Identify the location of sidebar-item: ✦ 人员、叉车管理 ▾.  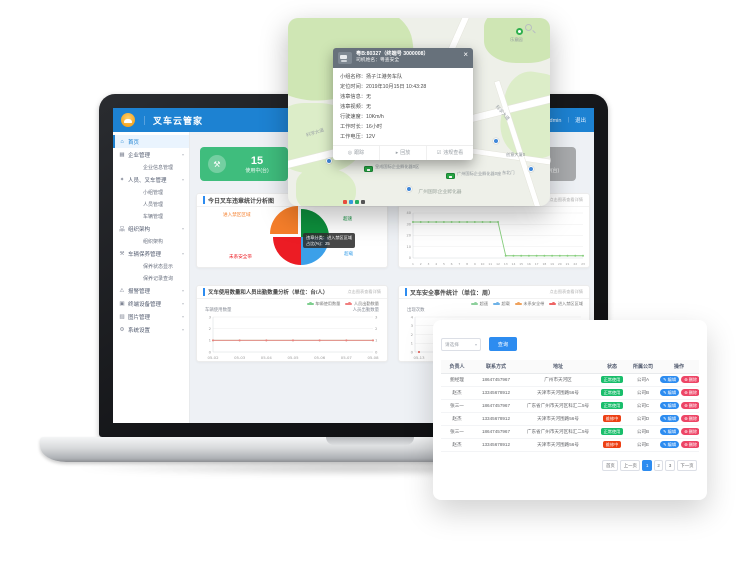
(151, 179).